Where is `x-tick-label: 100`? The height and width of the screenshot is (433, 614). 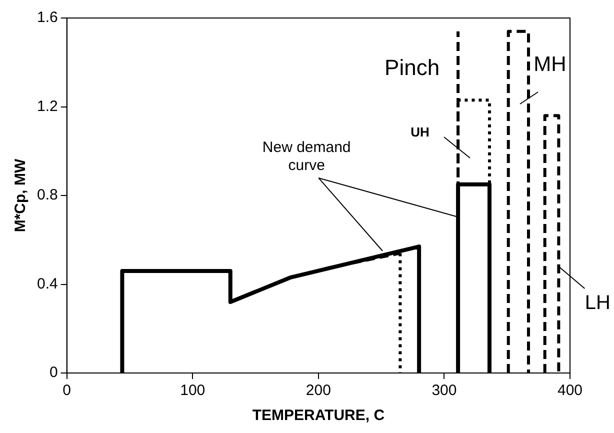 x-tick-label: 100 is located at coordinates (193, 391).